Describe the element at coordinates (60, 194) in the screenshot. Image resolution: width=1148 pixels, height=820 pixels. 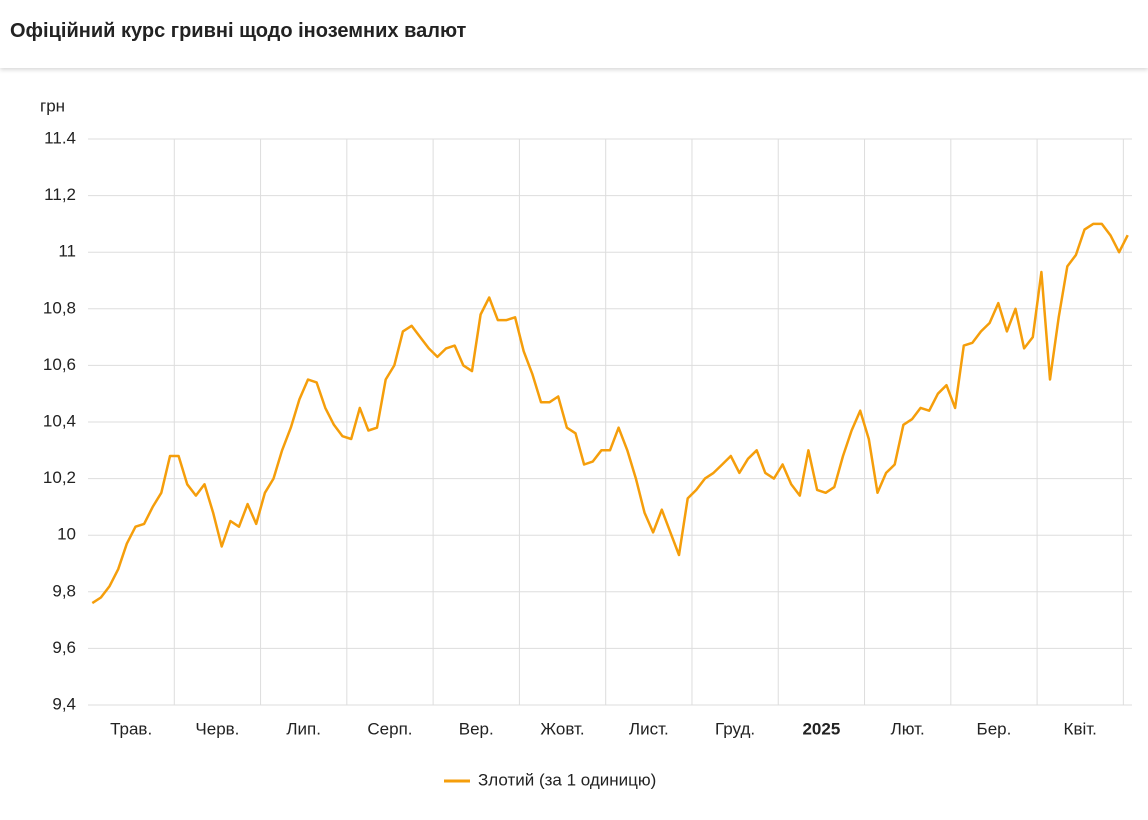
I see `y-tick-label: 11,2` at that location.